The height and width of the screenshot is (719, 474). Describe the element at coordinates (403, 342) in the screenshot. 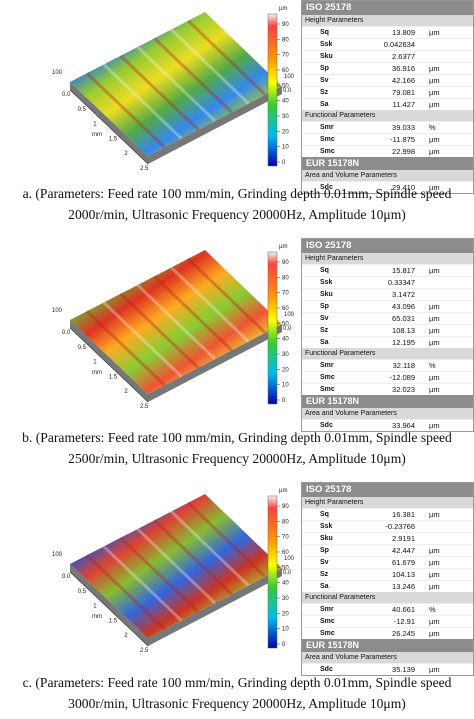

I see `parameter-value: 12.195` at that location.